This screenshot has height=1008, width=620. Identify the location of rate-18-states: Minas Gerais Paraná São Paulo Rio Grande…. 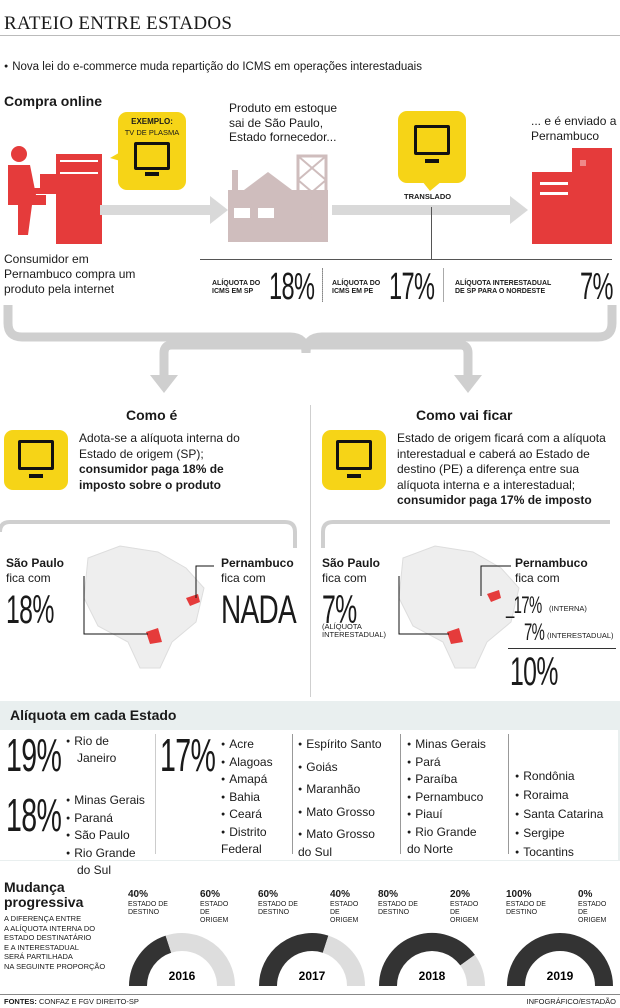
(105, 836).